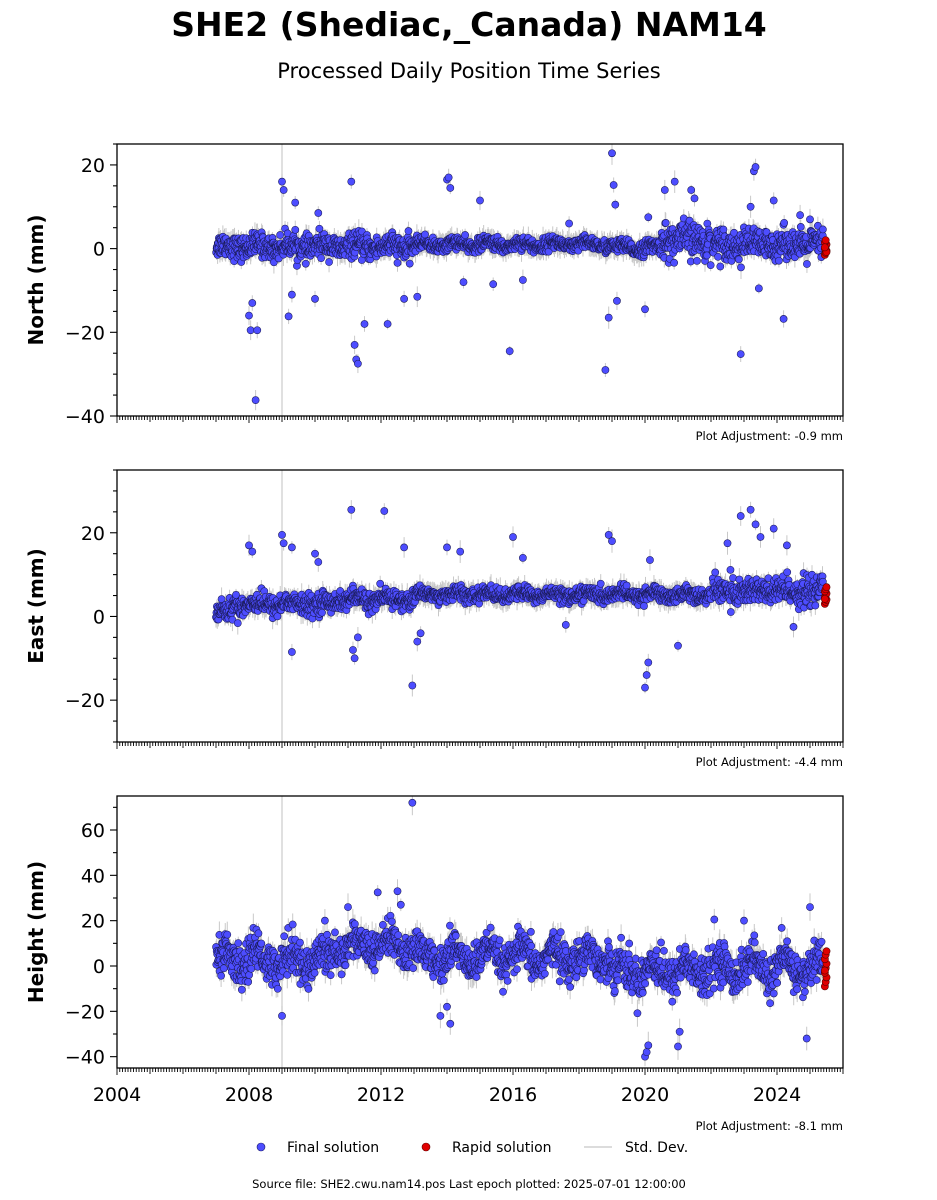  I want to click on page-subtitle: Processed Daily Position Time Series, so click(469, 71).